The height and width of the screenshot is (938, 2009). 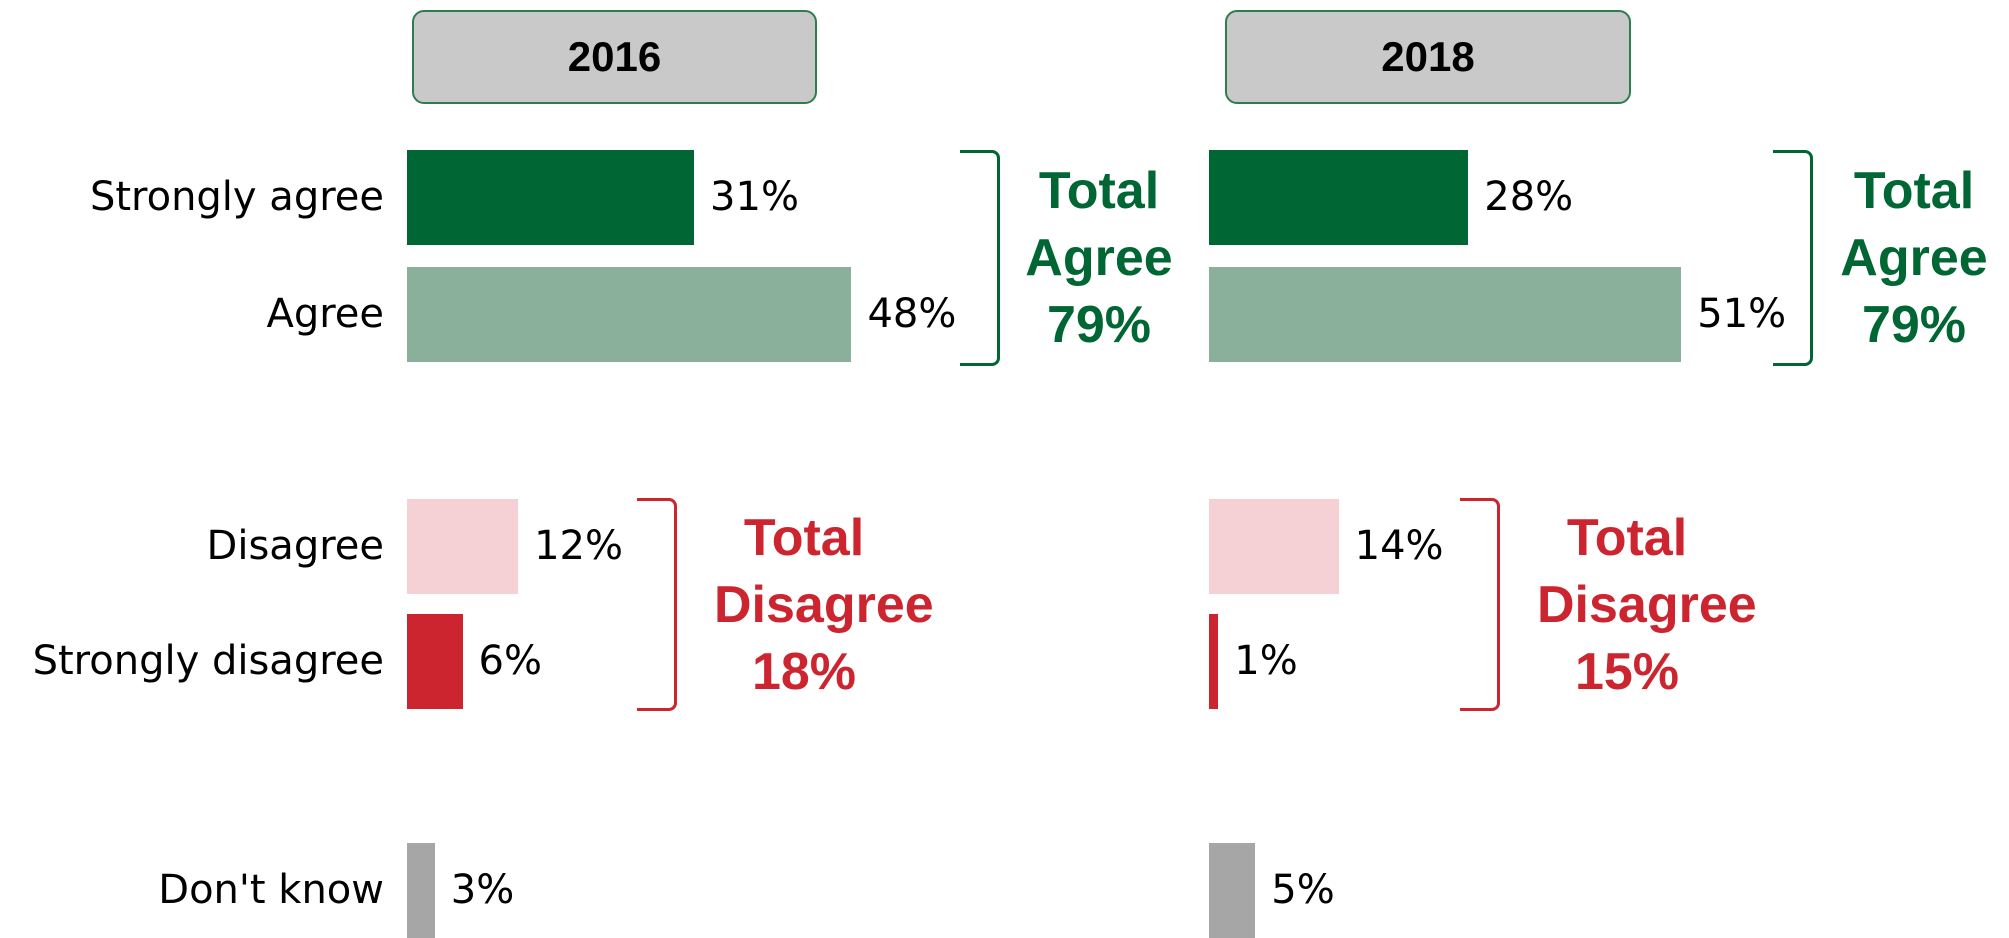 I want to click on value-label: 48%, so click(x=912, y=314).